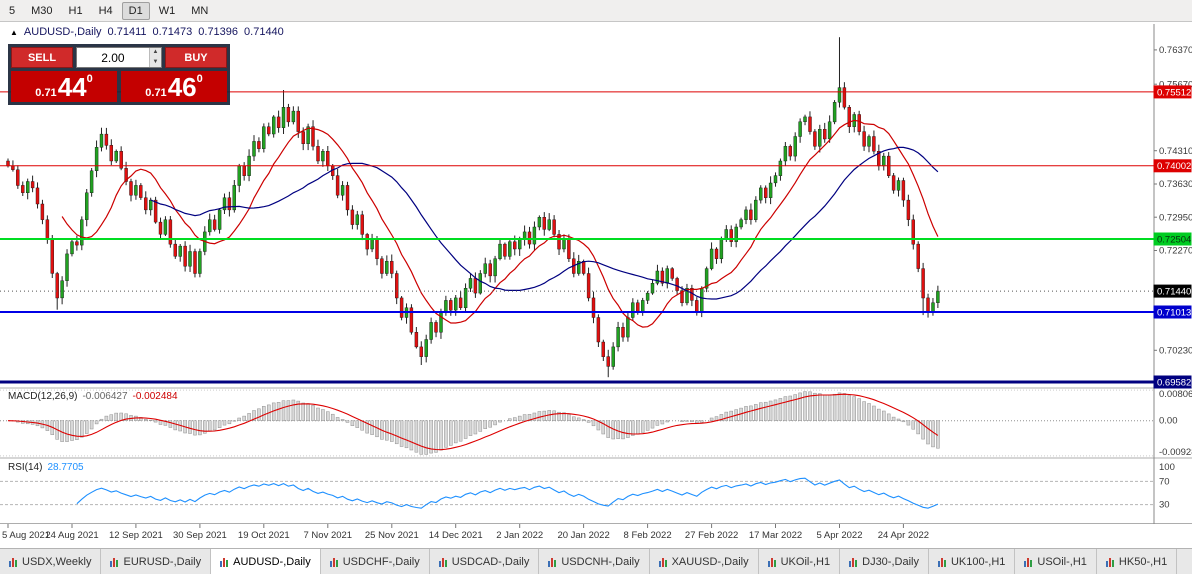 This screenshot has width=1192, height=579. What do you see at coordinates (456, 535) in the screenshot?
I see `svg-text: 14 Dec 2021` at bounding box center [456, 535].